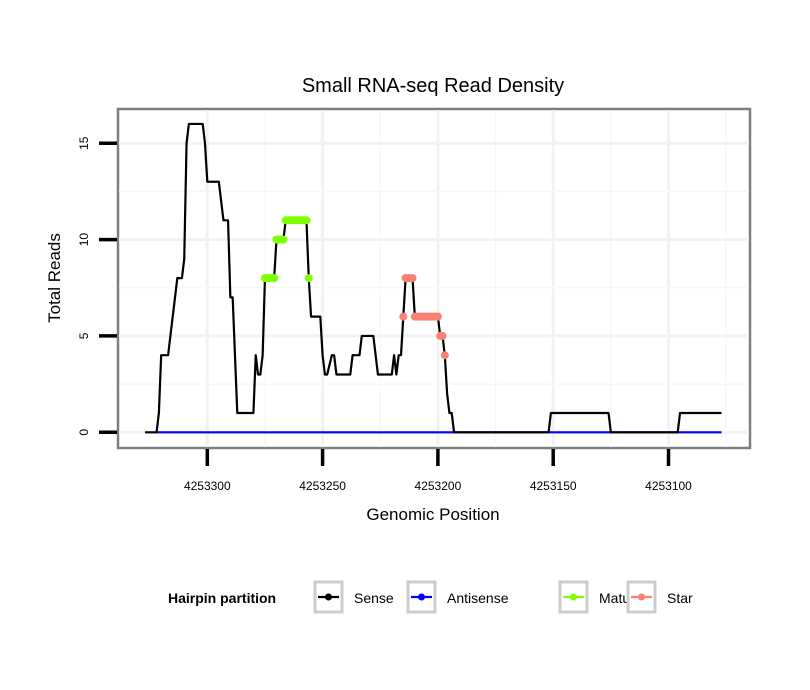 The width and height of the screenshot is (810, 690). What do you see at coordinates (680, 598) in the screenshot?
I see `legend-label: Star` at bounding box center [680, 598].